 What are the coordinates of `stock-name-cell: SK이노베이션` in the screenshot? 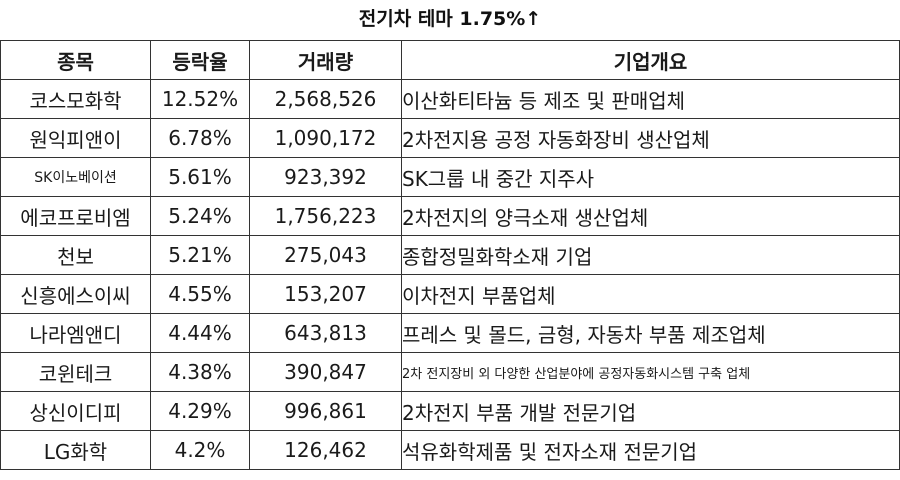 It's located at (75, 177).